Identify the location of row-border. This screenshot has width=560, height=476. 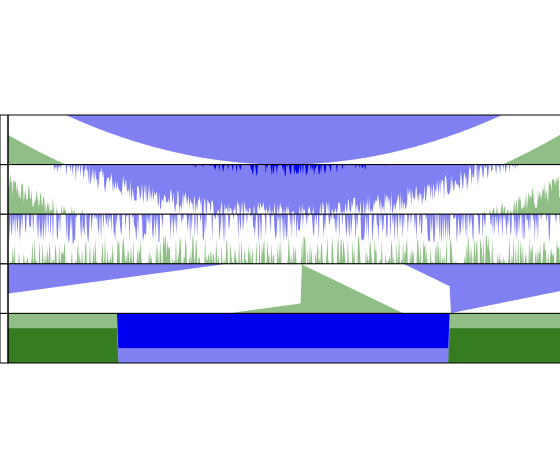
(280, 338).